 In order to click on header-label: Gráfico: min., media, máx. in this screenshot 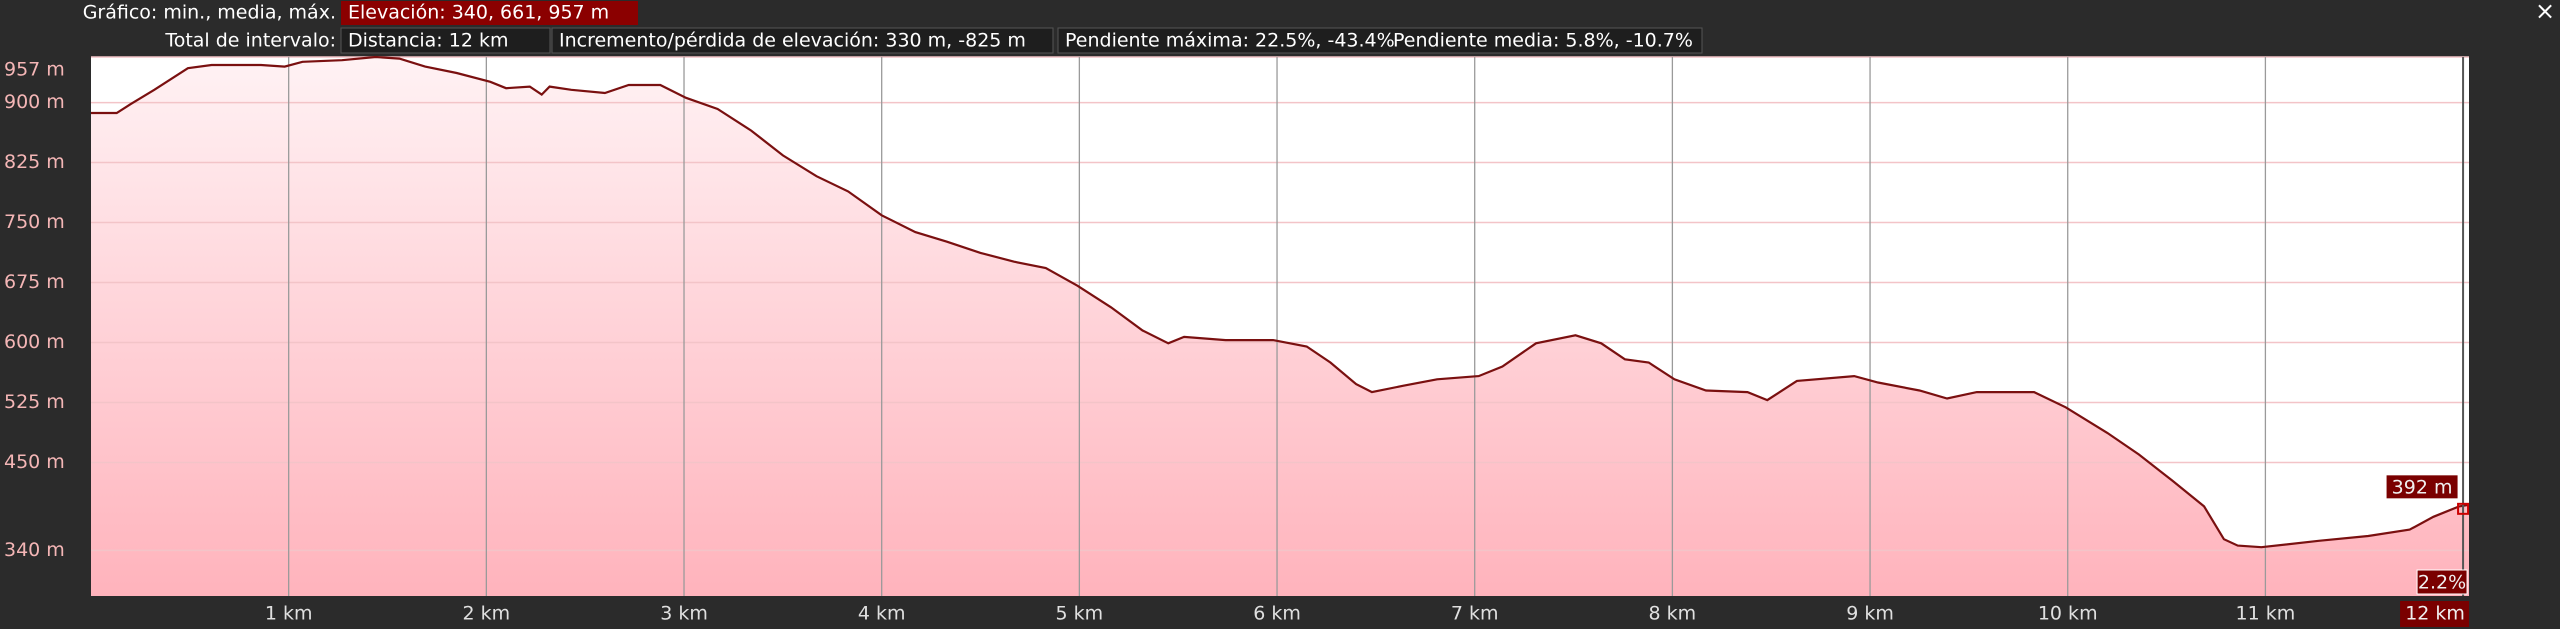, I will do `click(209, 13)`.